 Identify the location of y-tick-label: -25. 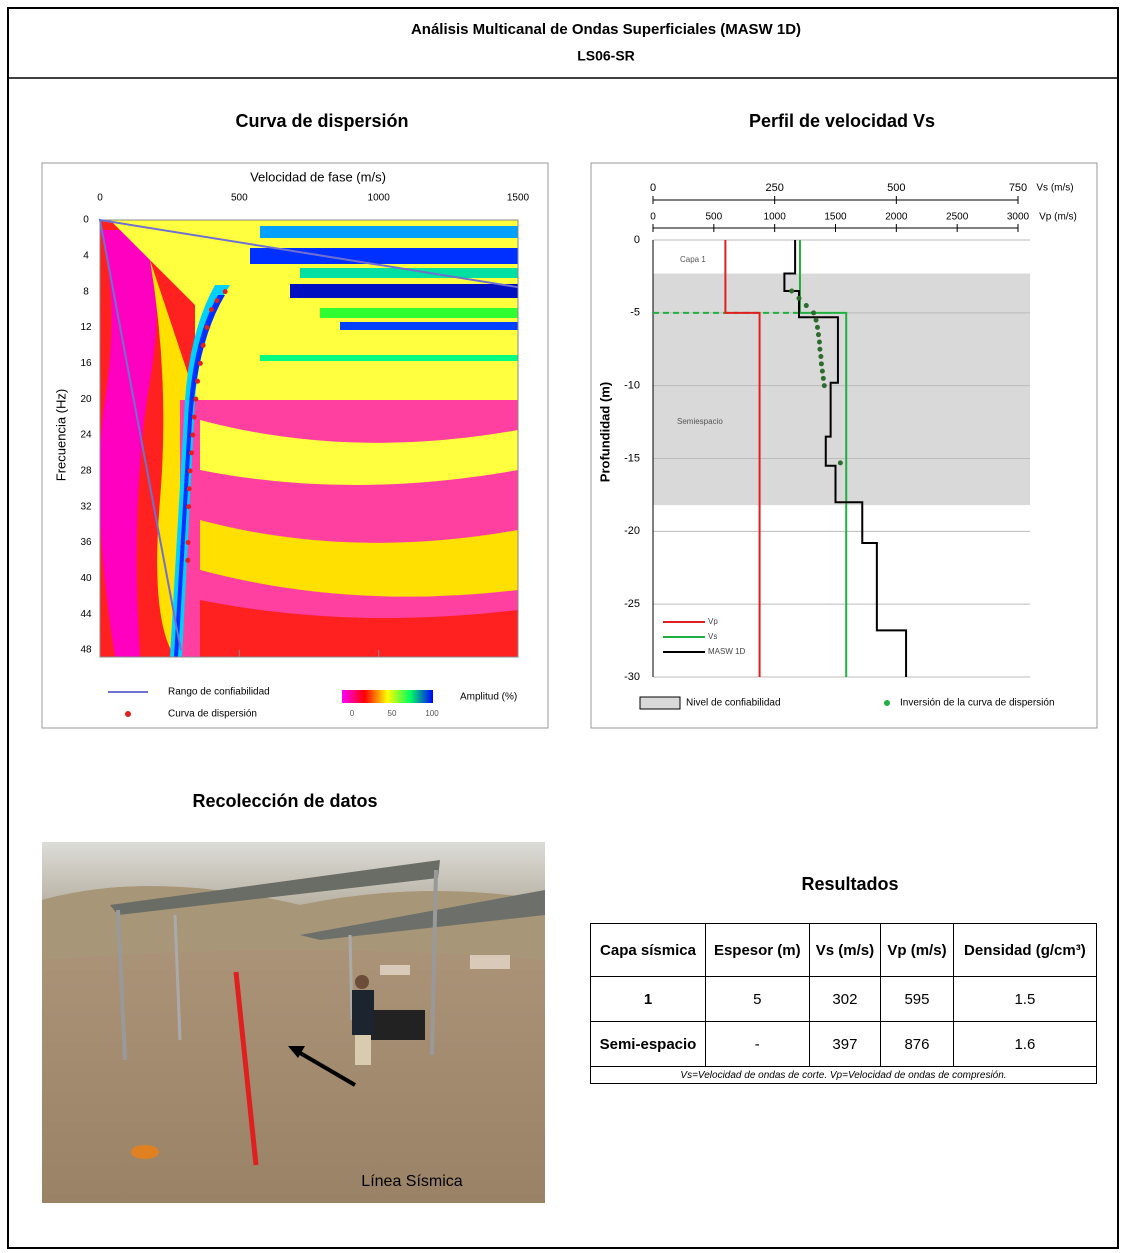
(632, 604).